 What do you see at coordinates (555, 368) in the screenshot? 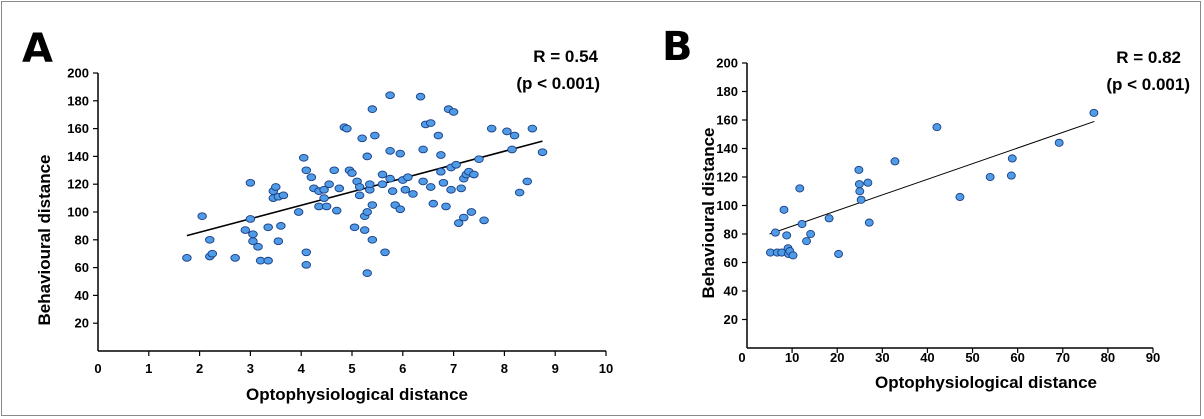
I see `x-tick-label: 9` at bounding box center [555, 368].